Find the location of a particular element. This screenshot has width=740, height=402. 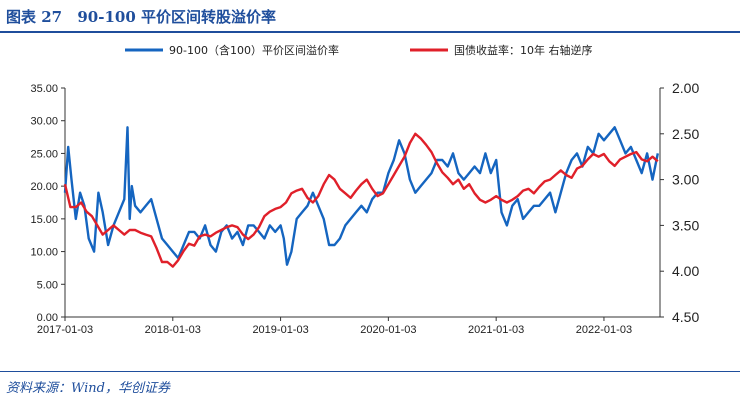

x-tick-label: 2018-01-03 is located at coordinates (173, 330).